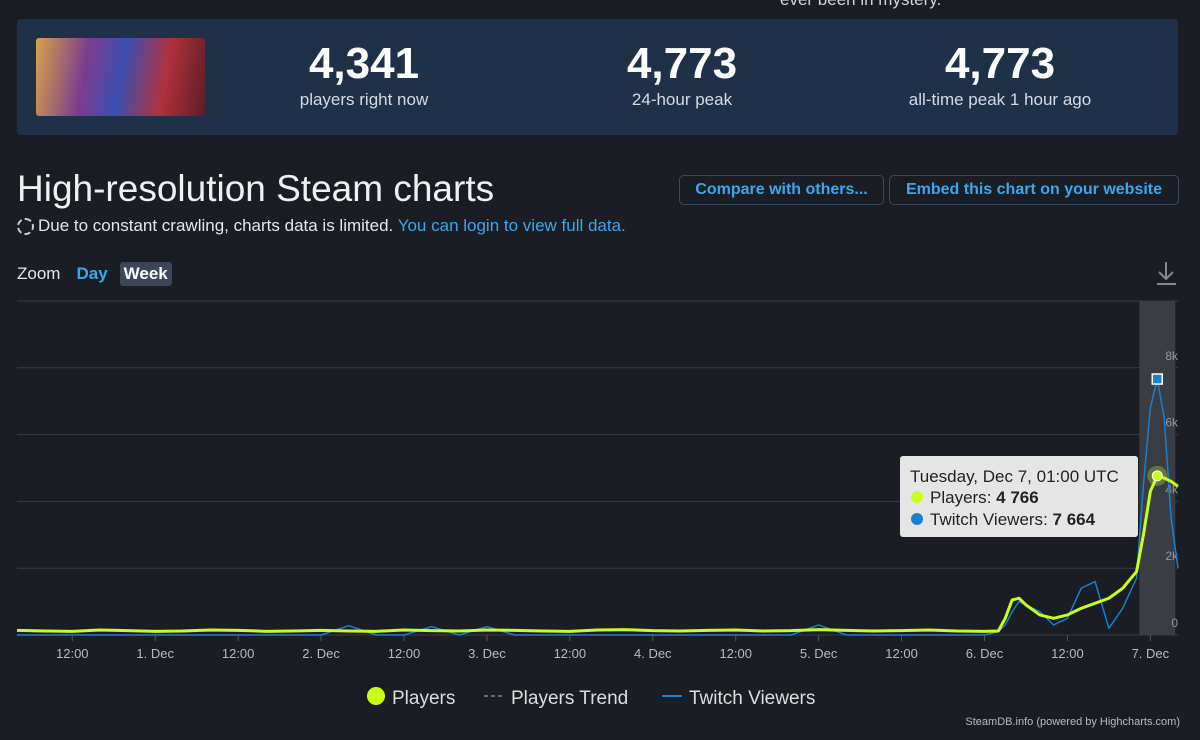 The width and height of the screenshot is (1200, 740). I want to click on x-tick-label: 1. Dec, so click(155, 653).